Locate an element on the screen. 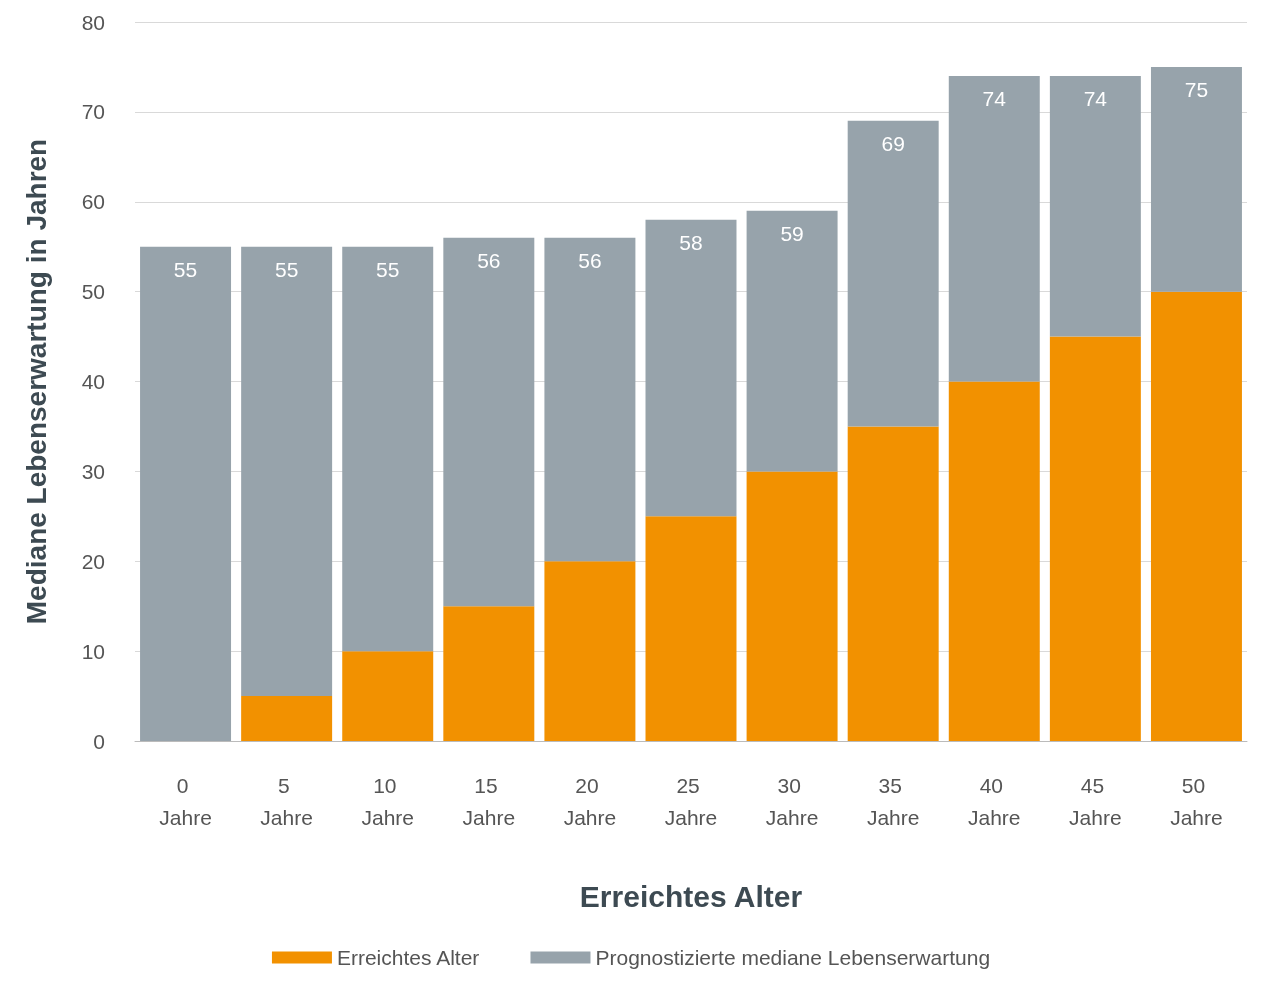  y-tick-label: 20 is located at coordinates (93, 561).